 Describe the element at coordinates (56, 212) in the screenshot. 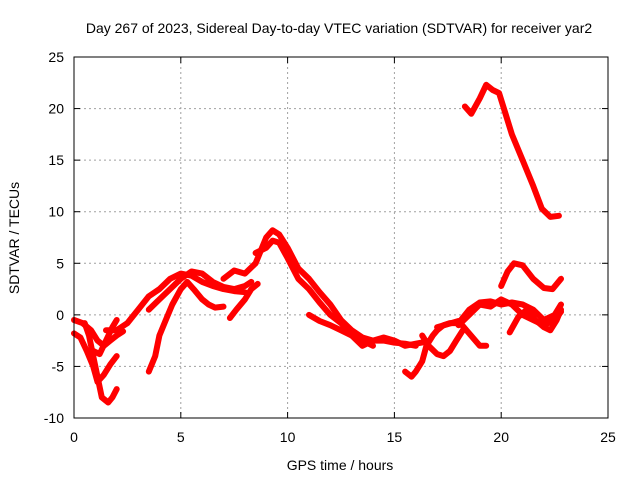

I see `y-tick-label: 10` at that location.